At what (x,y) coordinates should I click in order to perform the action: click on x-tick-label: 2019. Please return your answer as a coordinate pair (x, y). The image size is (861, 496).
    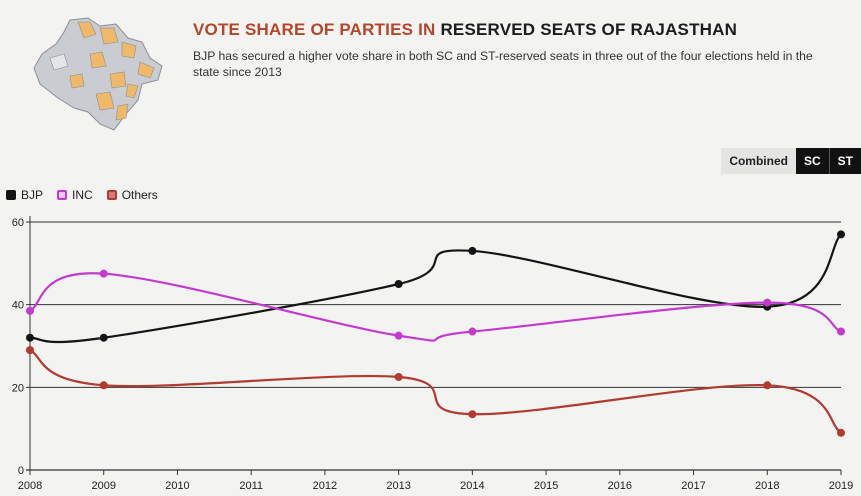
    Looking at the image, I should click on (841, 486).